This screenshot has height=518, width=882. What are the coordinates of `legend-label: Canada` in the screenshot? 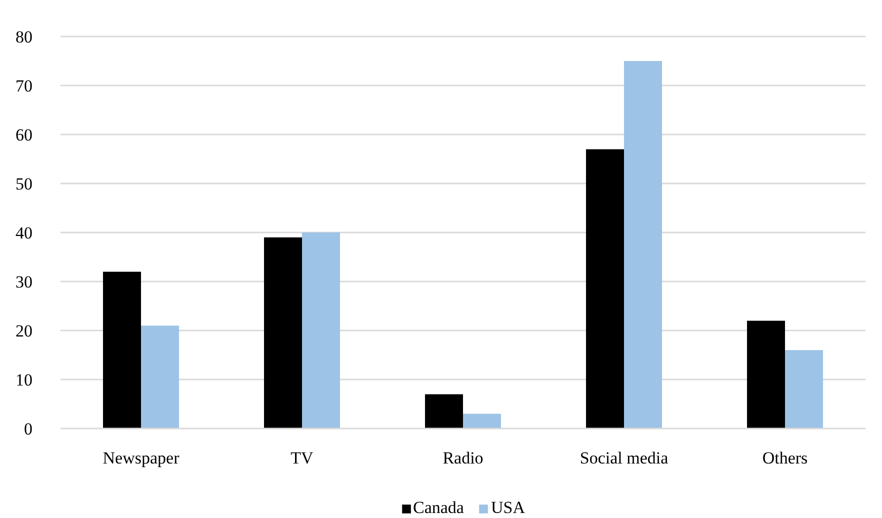 It's located at (438, 508).